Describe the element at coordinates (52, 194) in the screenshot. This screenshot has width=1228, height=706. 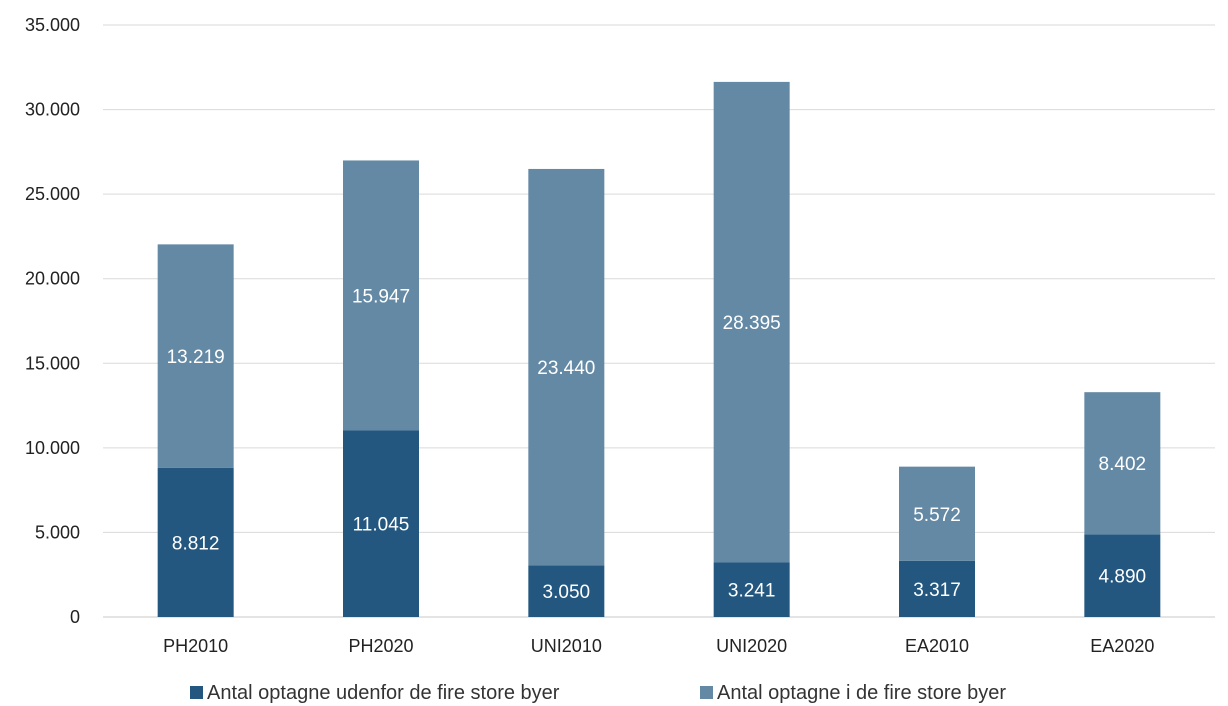
I see `y-tick-label: 25.000` at that location.